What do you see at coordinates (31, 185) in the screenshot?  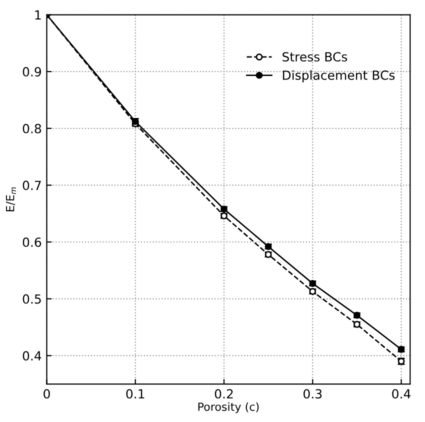 I see `y-tick-label: 0.7` at bounding box center [31, 185].